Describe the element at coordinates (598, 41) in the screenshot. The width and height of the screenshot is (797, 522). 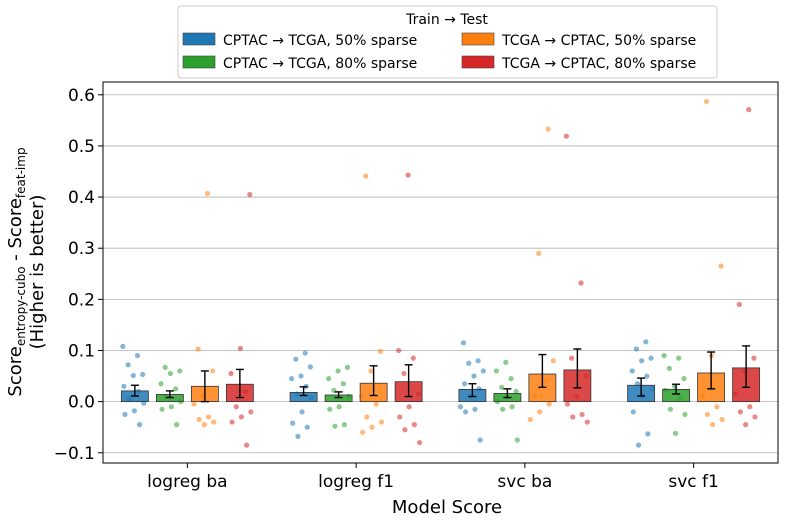
I see `legend-entry-tcga-cptac-50: TCGA → CPTAC, 50% sparse` at that location.